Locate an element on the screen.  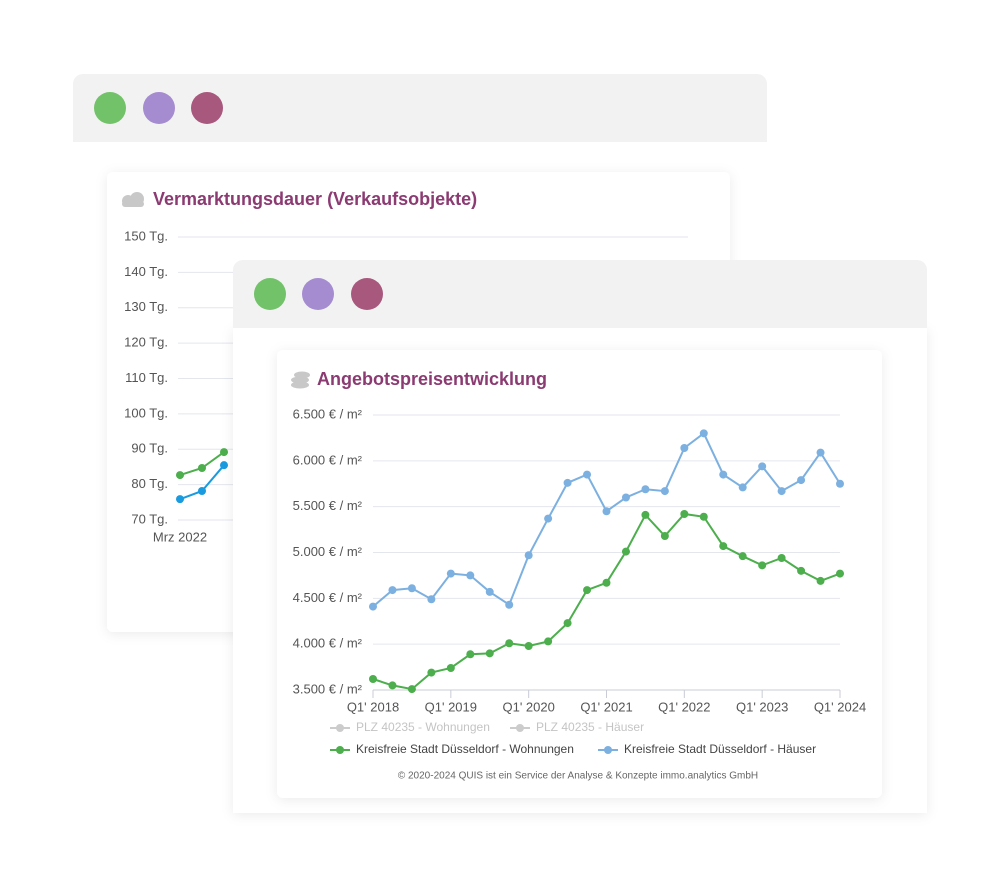
x-tick-label: Mrz 2022 is located at coordinates (180, 536).